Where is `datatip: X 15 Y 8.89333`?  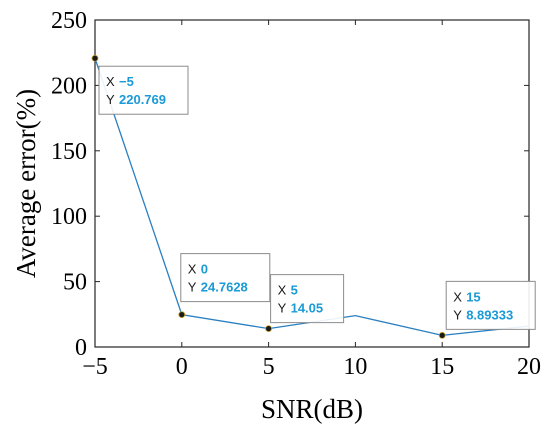 datatip: X 15 Y 8.89333 is located at coordinates (487, 309).